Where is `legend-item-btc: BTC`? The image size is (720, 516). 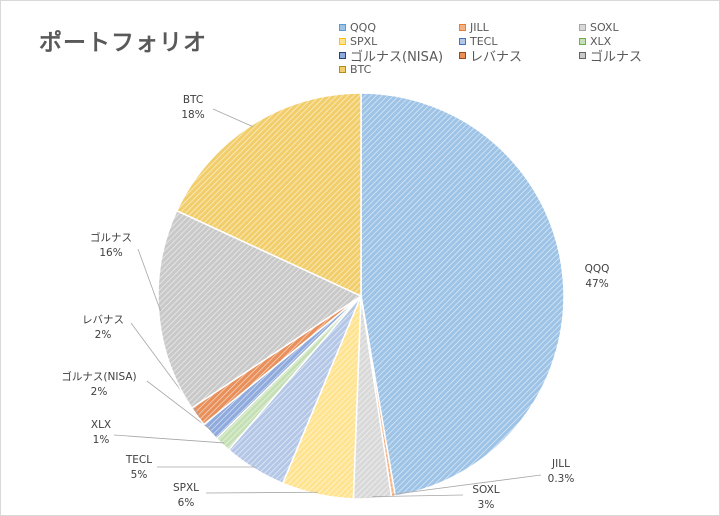 legend-item-btc: BTC is located at coordinates (399, 69).